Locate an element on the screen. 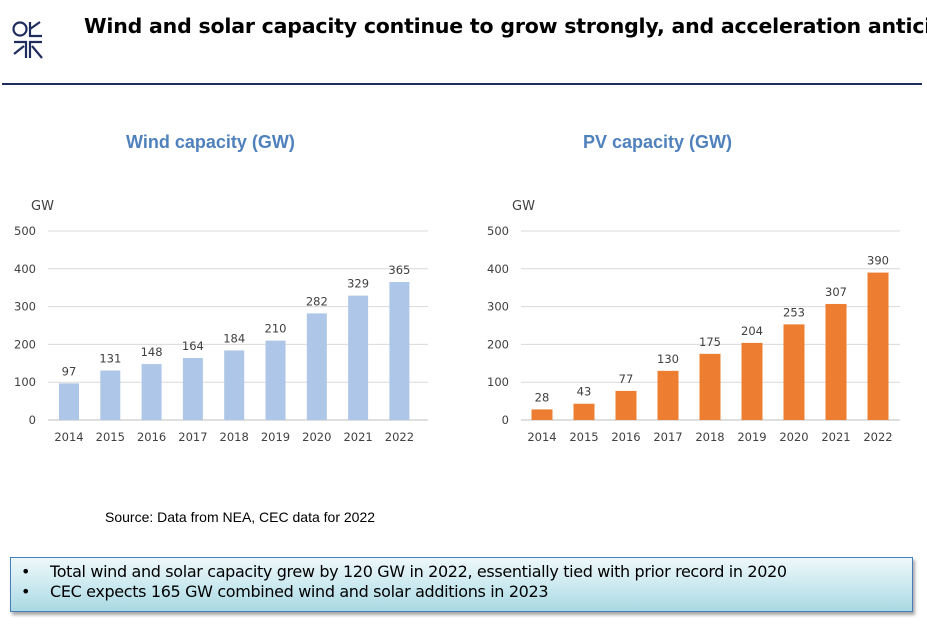  pv-y-tick-label: 300 is located at coordinates (498, 307).